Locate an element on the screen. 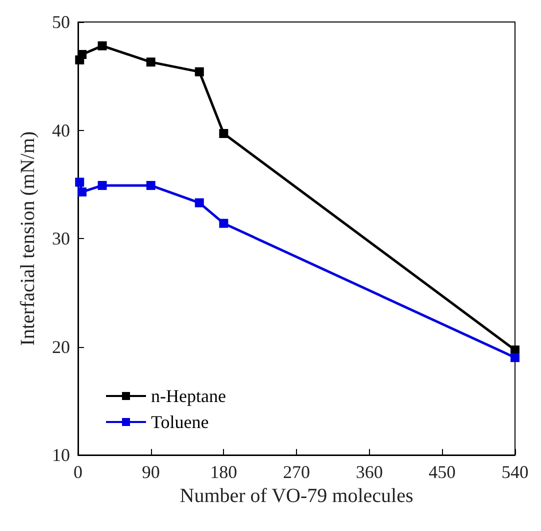 This screenshot has height=531, width=541. legend-label: Toluene is located at coordinates (180, 422).